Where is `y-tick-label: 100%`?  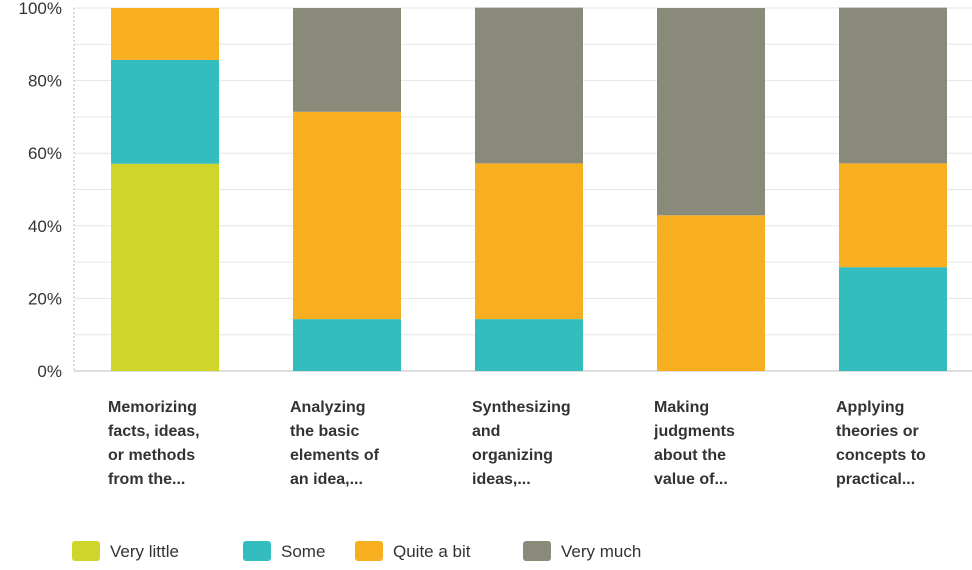
y-tick-label: 100% is located at coordinates (40, 9).